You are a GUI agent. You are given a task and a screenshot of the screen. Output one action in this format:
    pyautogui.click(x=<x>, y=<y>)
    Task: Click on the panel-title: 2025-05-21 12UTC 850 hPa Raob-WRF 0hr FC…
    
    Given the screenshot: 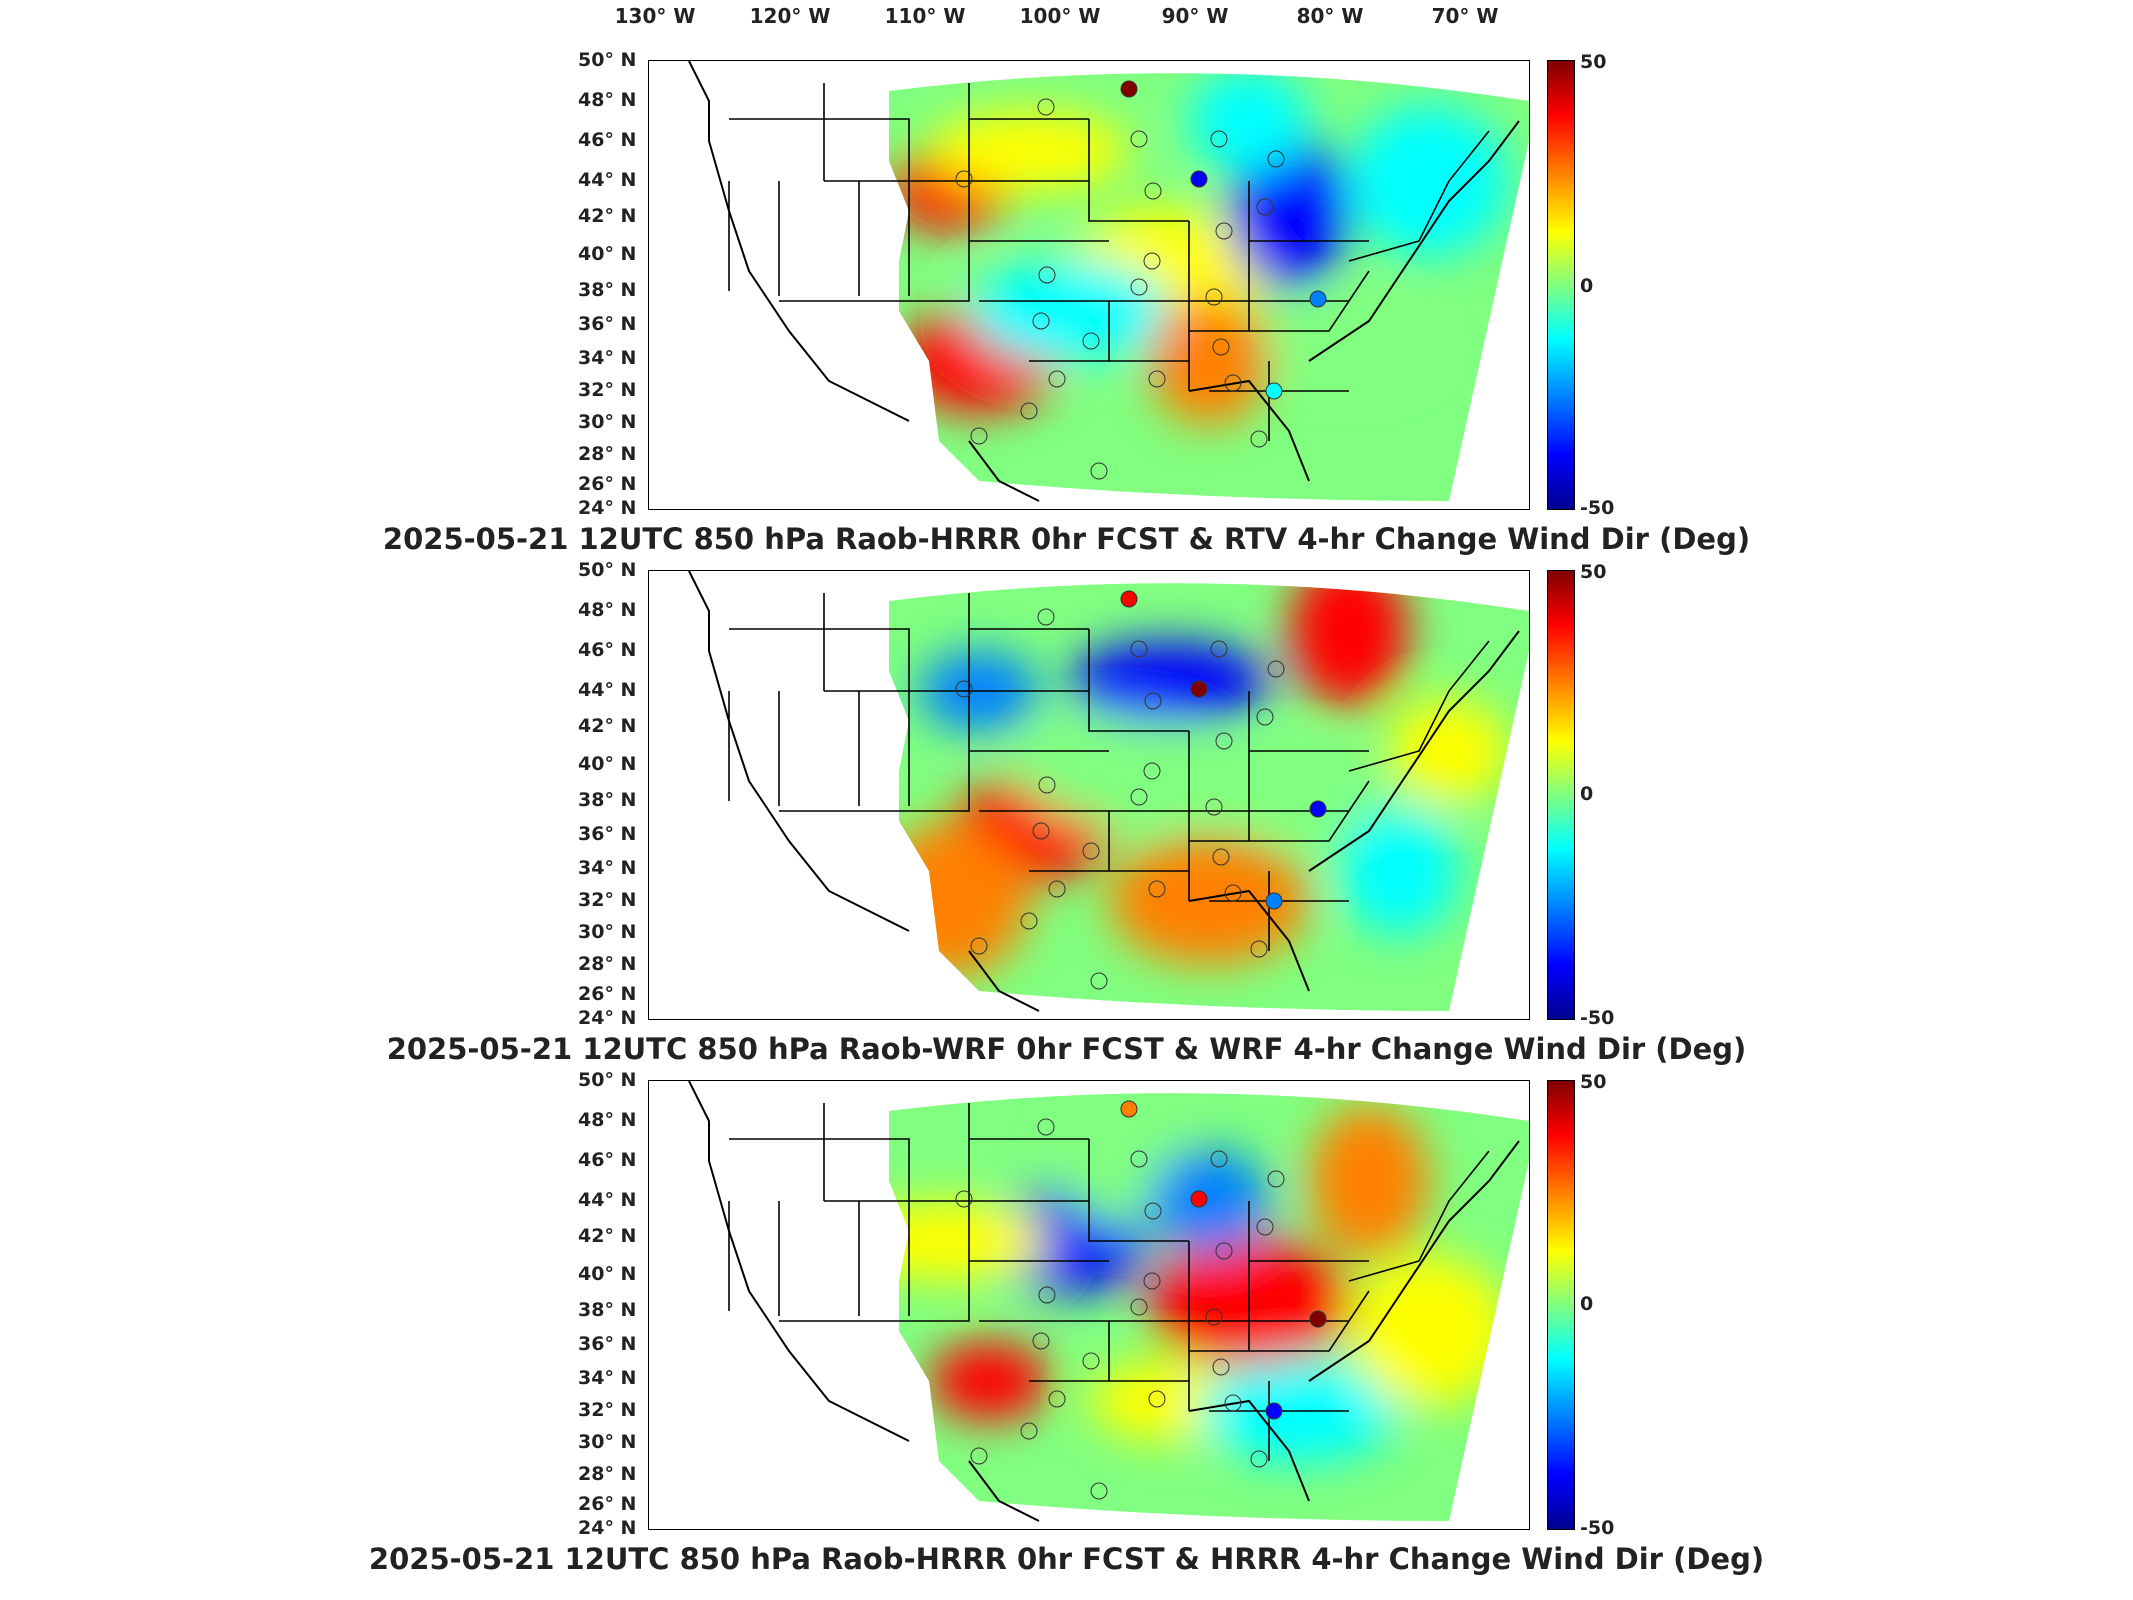 What is the action you would take?
    pyautogui.click(x=1066, y=1049)
    